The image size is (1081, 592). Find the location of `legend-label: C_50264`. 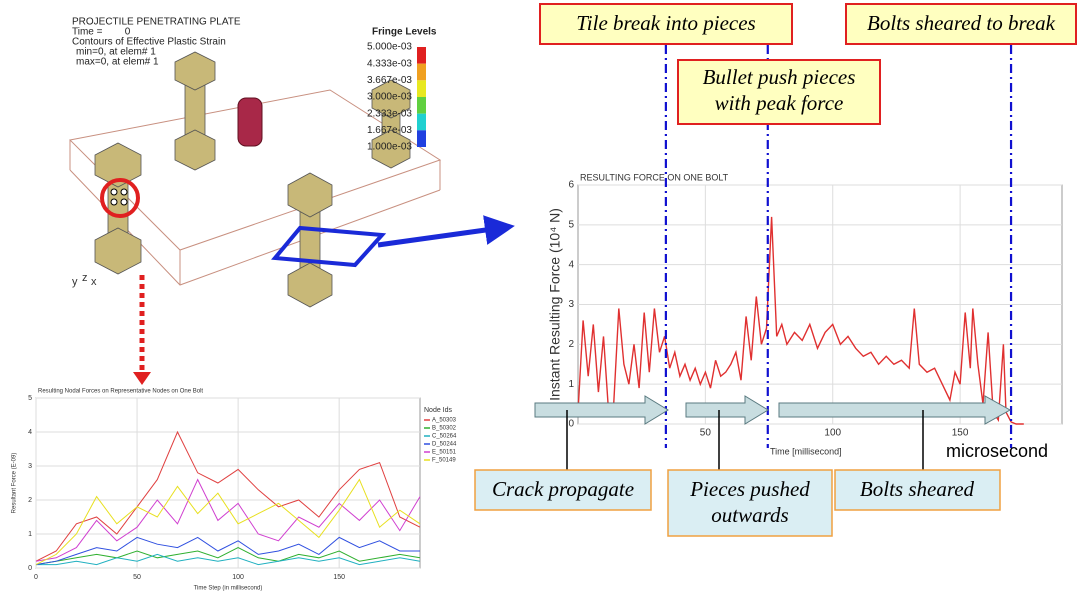

legend-label: C_50264 is located at coordinates (444, 437).